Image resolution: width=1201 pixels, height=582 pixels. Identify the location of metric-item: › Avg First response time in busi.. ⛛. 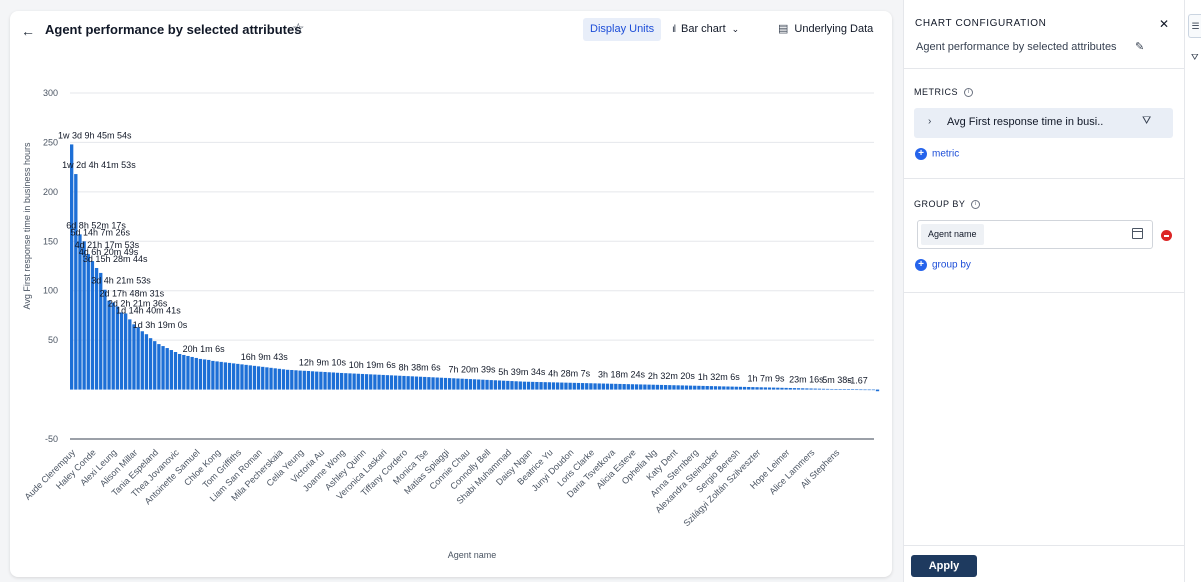
(1043, 123).